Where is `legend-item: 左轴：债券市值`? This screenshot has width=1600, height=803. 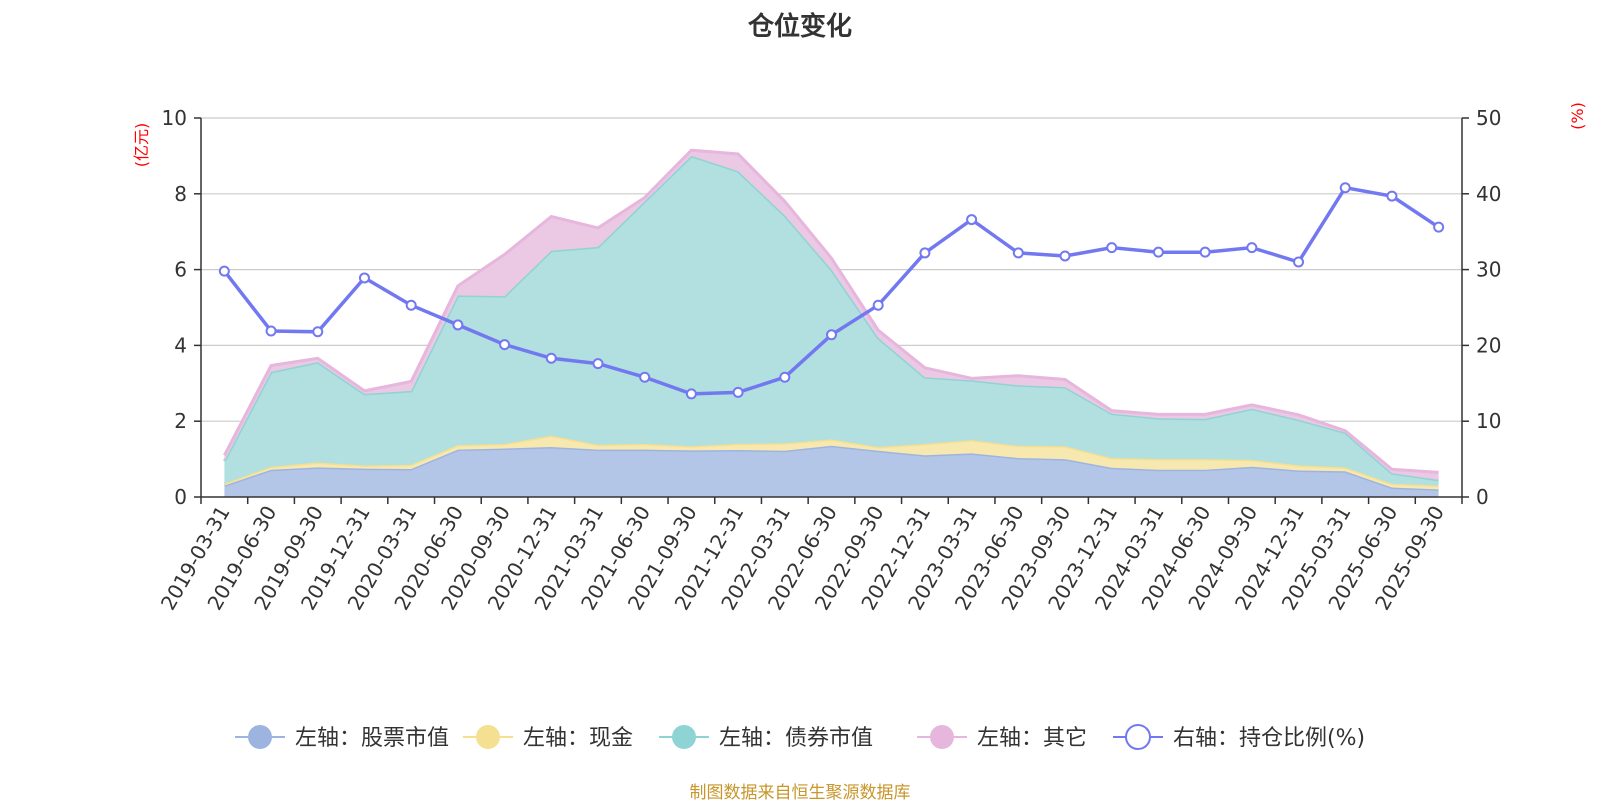
legend-item: 左轴：债券市值 is located at coordinates (766, 738).